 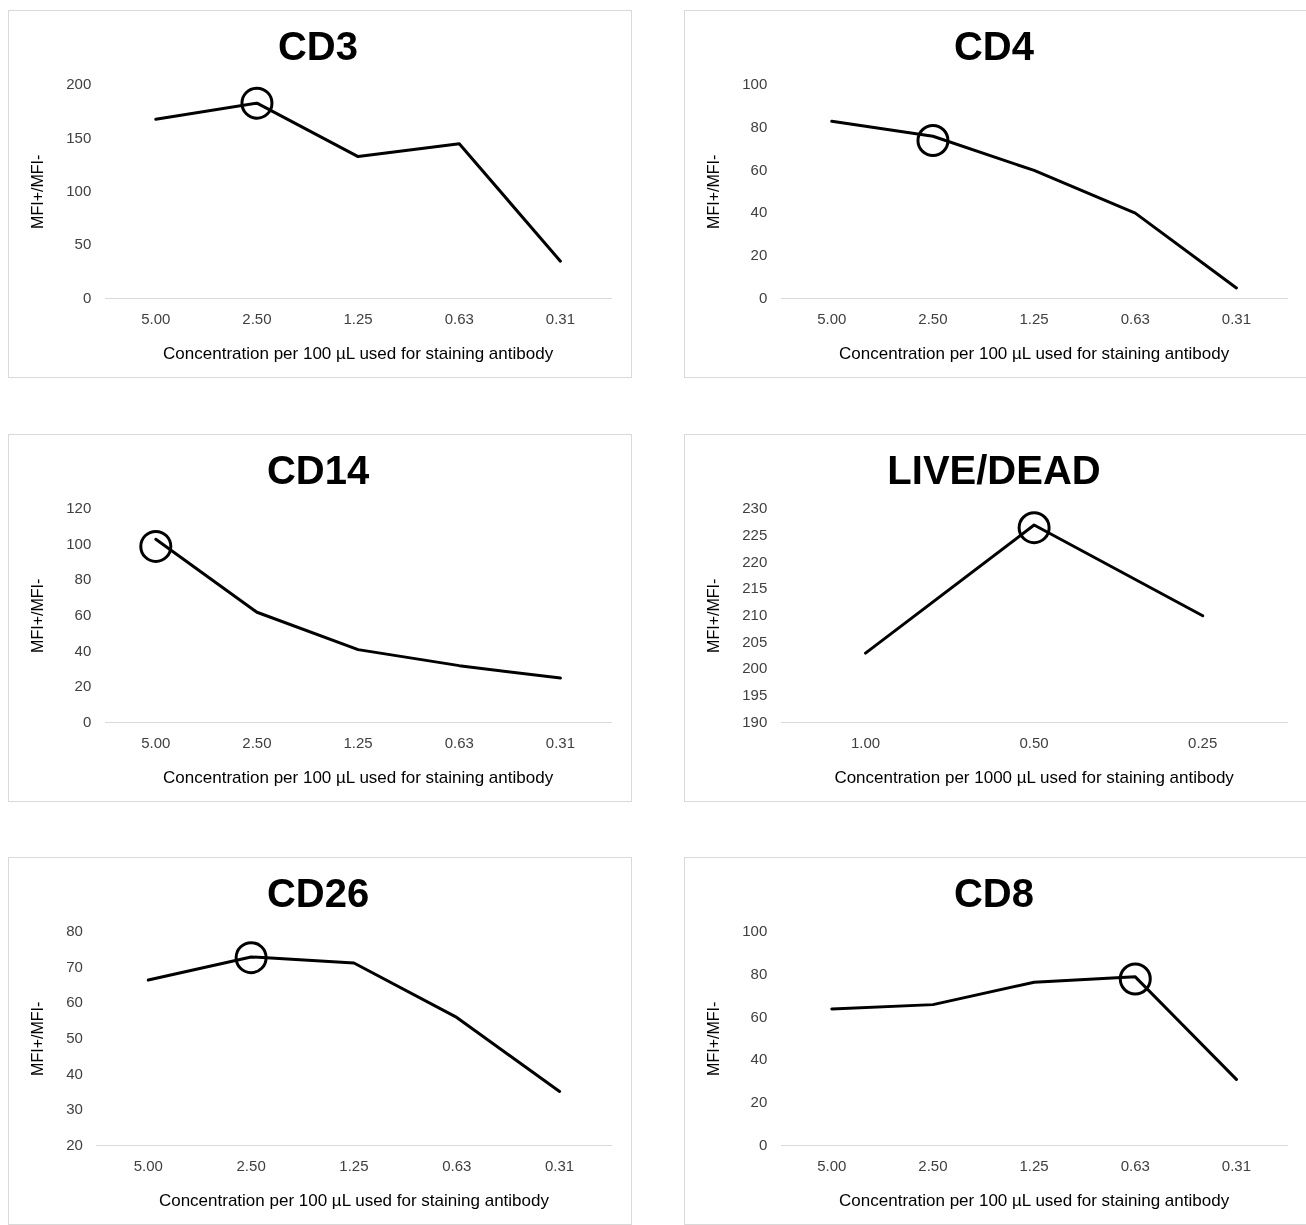 I want to click on chart-title: CD3, so click(x=318, y=46).